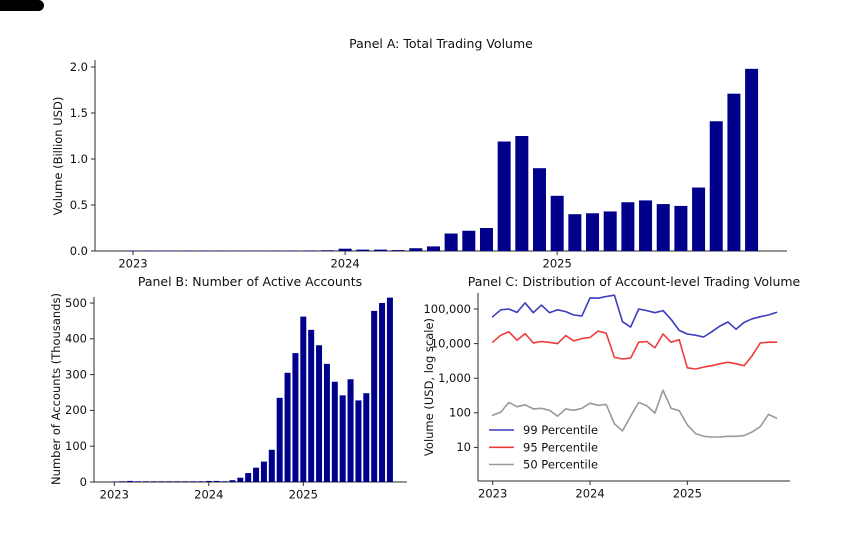  I want to click on y-tick-label: 1.0, so click(79, 159).